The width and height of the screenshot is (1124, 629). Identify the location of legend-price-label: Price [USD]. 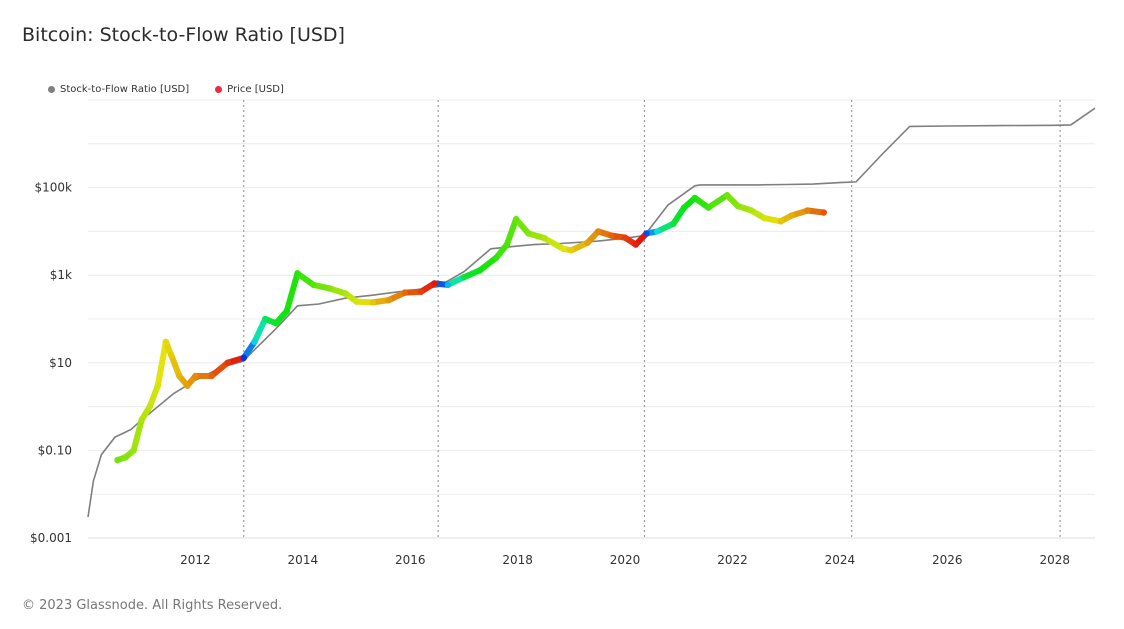
(255, 89).